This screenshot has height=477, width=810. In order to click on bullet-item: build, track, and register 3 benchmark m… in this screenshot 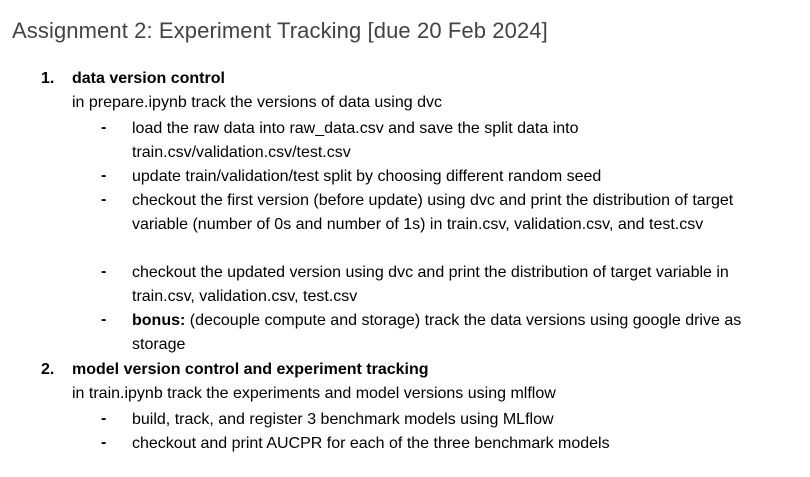, I will do `click(343, 419)`.